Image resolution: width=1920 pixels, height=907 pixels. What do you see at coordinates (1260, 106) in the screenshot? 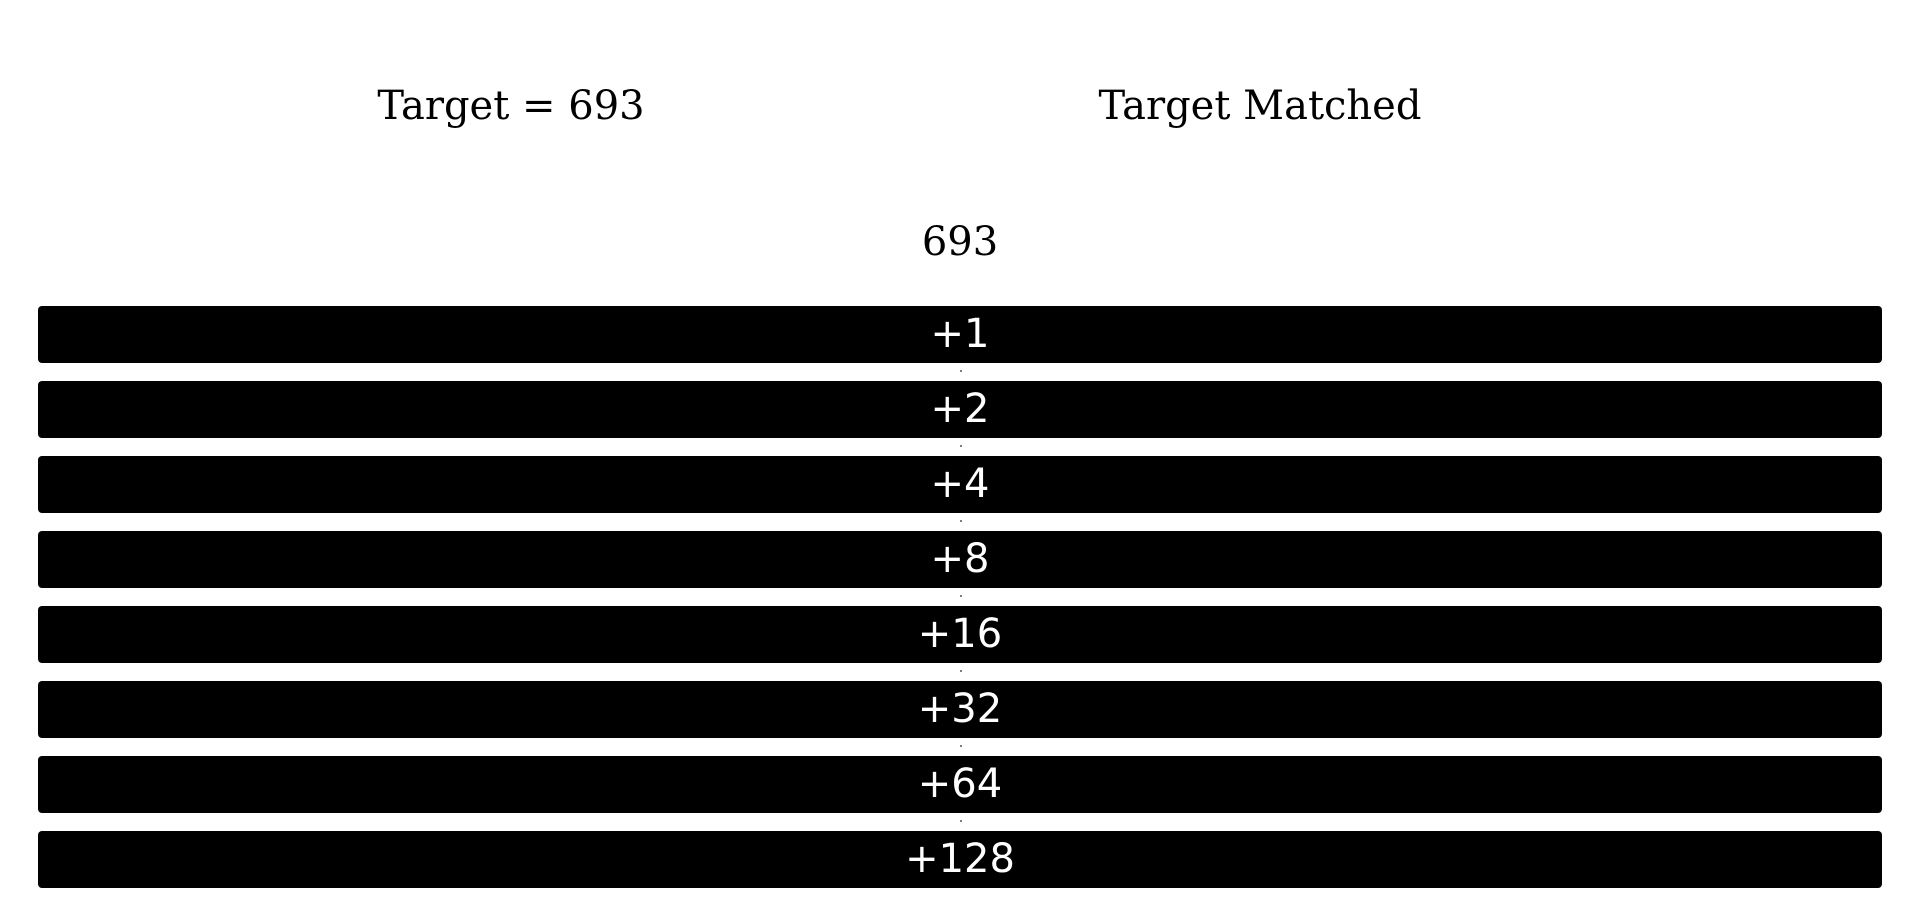
I see `target-status-label: Target Matched` at bounding box center [1260, 106].